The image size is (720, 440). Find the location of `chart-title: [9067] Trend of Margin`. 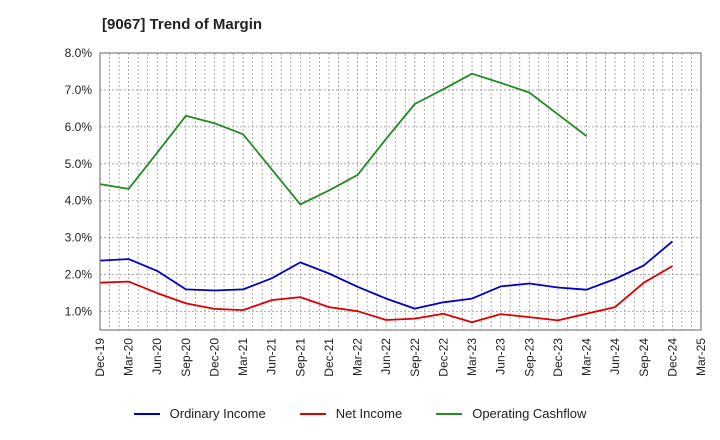

chart-title: [9067] Trend of Margin is located at coordinates (182, 24).